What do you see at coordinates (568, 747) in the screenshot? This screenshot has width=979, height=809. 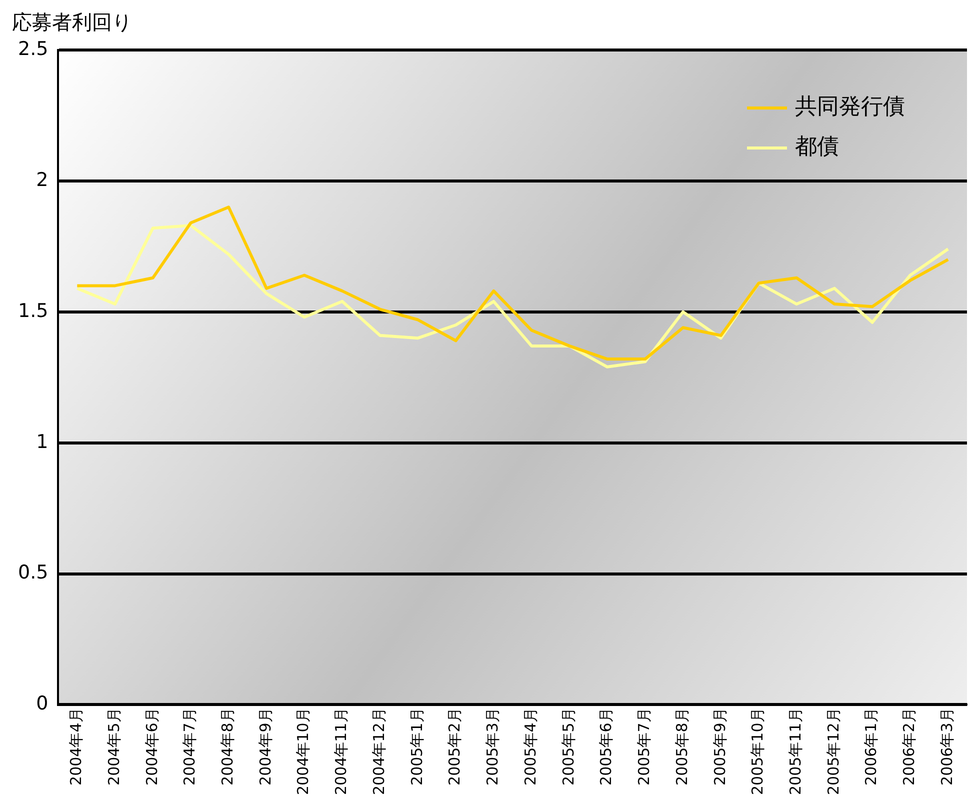 I see `x-tick-label: 2005年5月` at bounding box center [568, 747].